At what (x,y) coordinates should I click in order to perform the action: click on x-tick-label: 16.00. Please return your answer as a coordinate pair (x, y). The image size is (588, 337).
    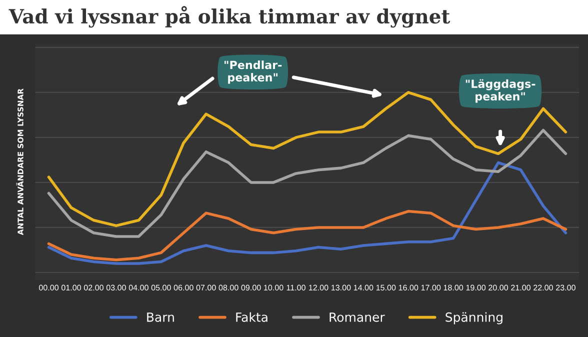
    Looking at the image, I should click on (408, 287).